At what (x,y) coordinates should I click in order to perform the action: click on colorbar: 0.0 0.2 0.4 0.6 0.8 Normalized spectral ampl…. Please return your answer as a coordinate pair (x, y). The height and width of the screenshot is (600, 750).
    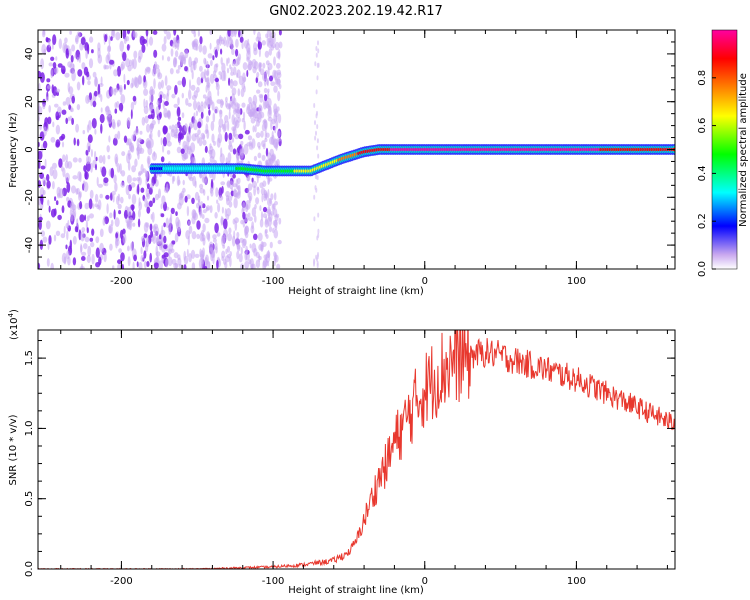
    Looking at the image, I should click on (723, 153).